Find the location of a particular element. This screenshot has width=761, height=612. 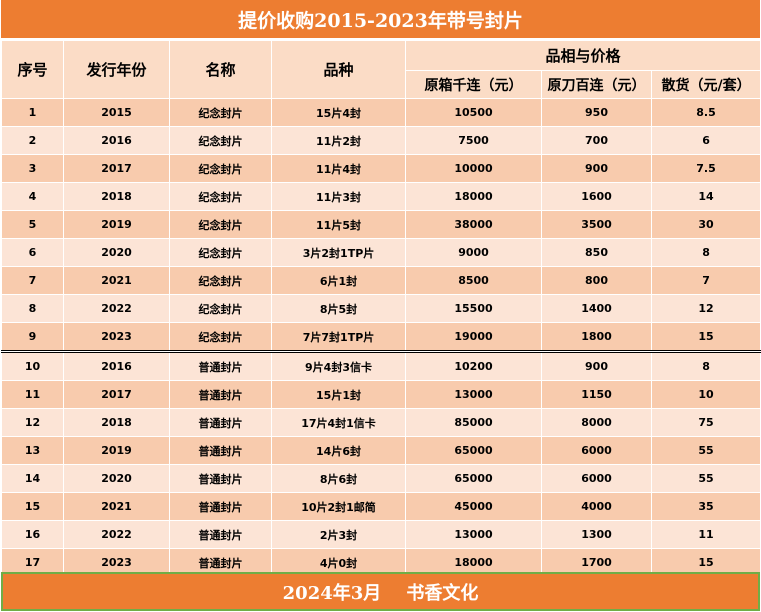

cell-knife: 3500 is located at coordinates (596, 224).